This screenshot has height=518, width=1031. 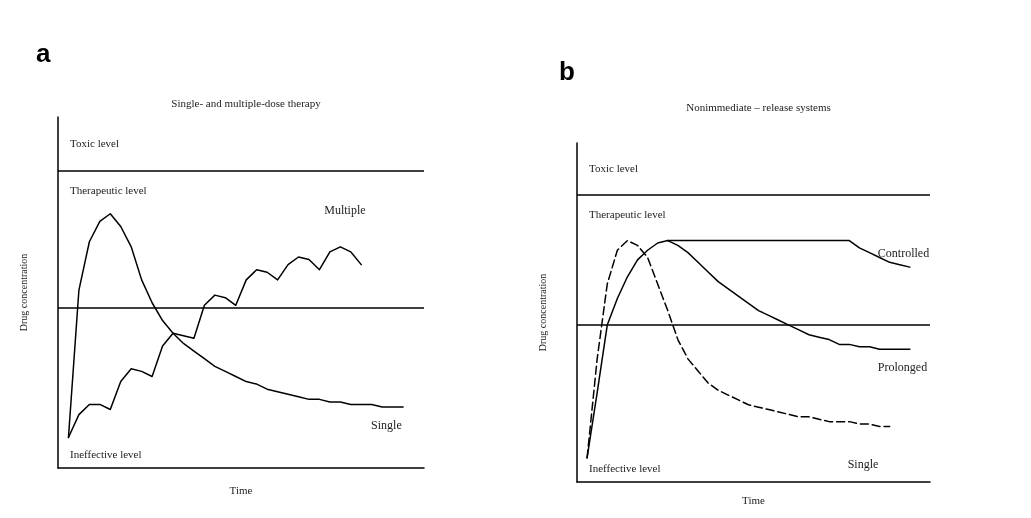 What do you see at coordinates (758, 106) in the screenshot?
I see `chart-title: Nonimmediate – release systems` at bounding box center [758, 106].